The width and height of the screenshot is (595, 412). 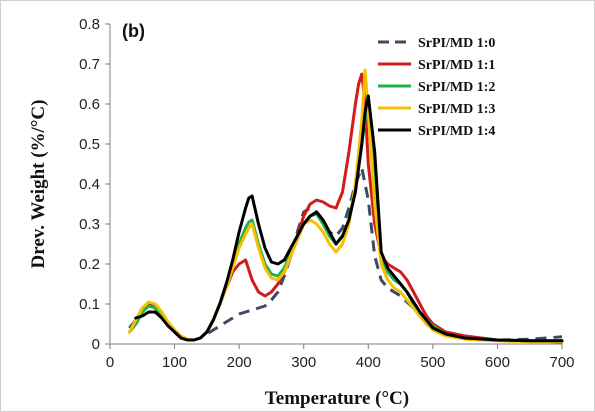 What do you see at coordinates (96, 344) in the screenshot?
I see `y-tick-label: 0` at bounding box center [96, 344].